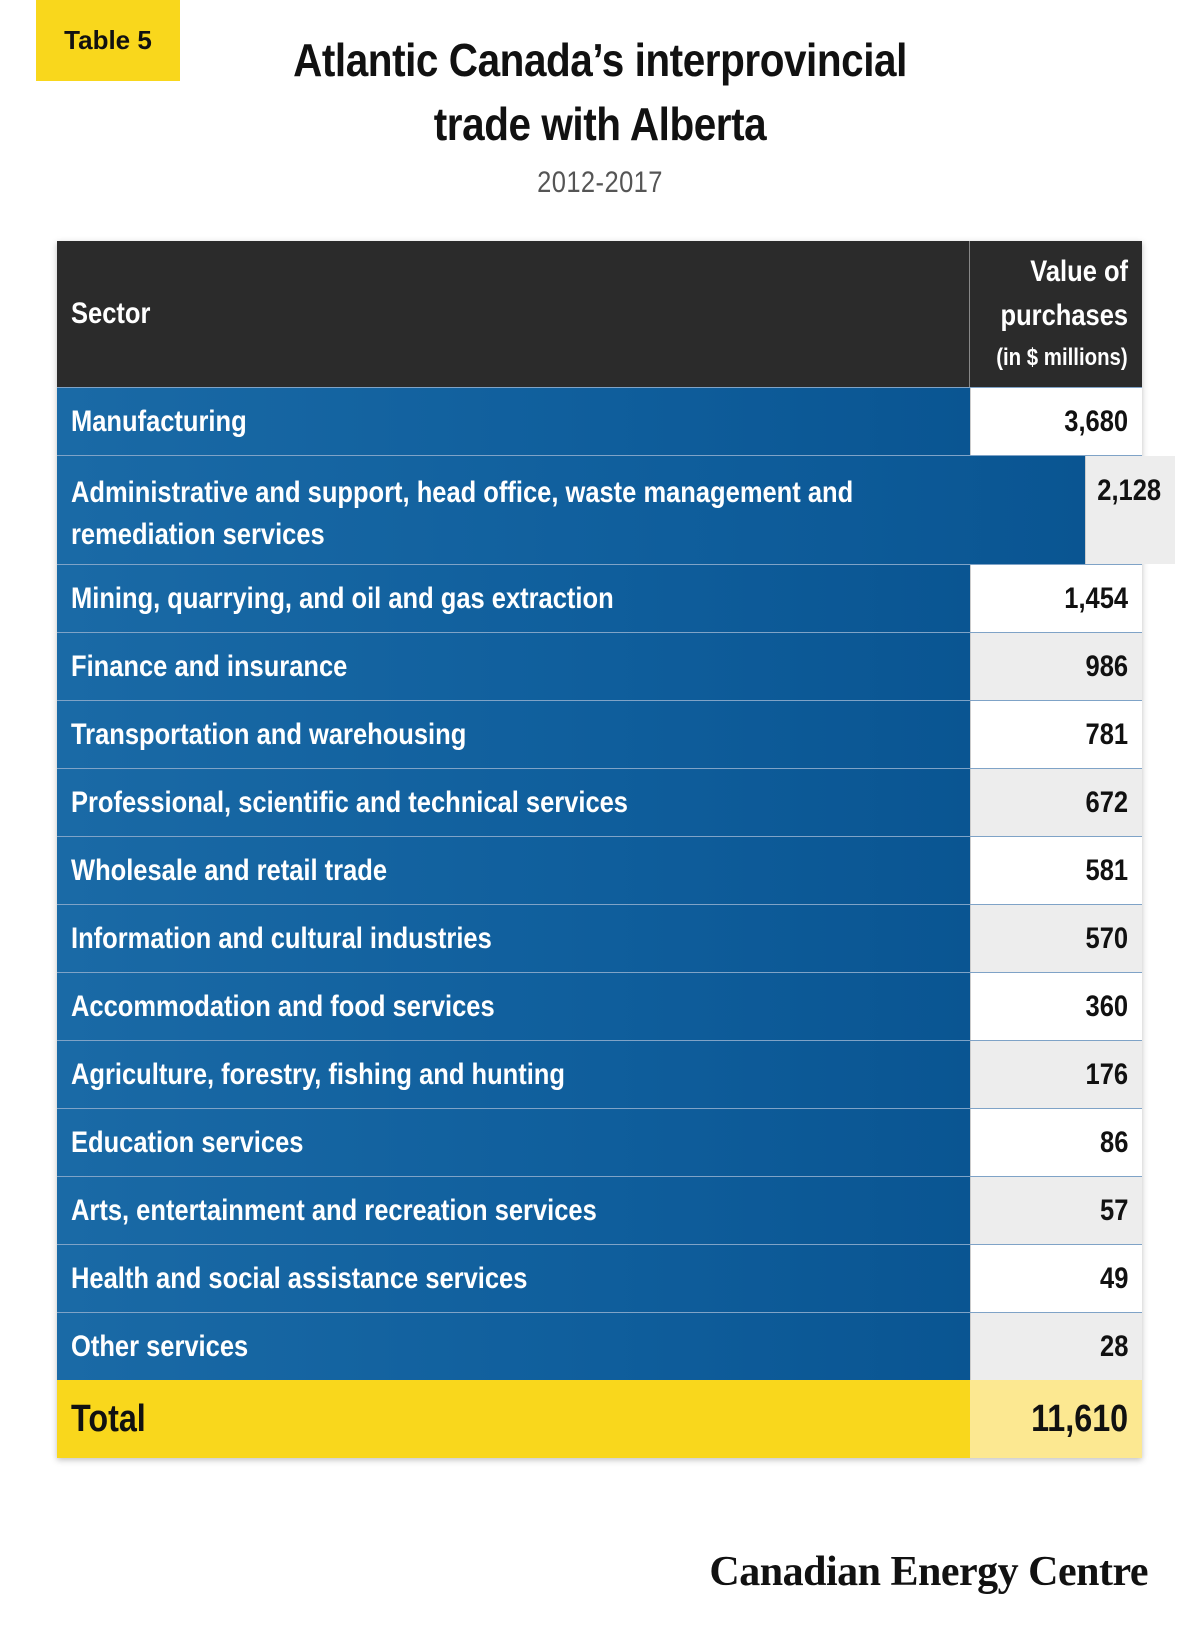 The height and width of the screenshot is (1650, 1200). Describe the element at coordinates (1079, 1418) in the screenshot. I see `total-value: 11,610` at that location.